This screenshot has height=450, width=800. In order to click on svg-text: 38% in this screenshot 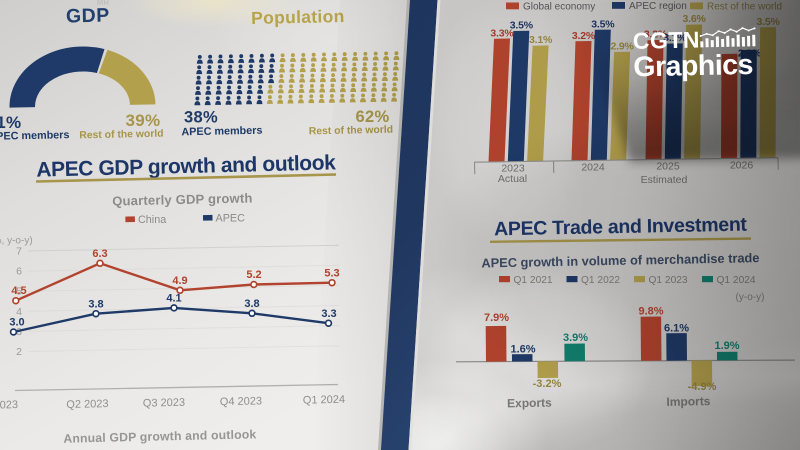, I will do `click(201, 118)`.